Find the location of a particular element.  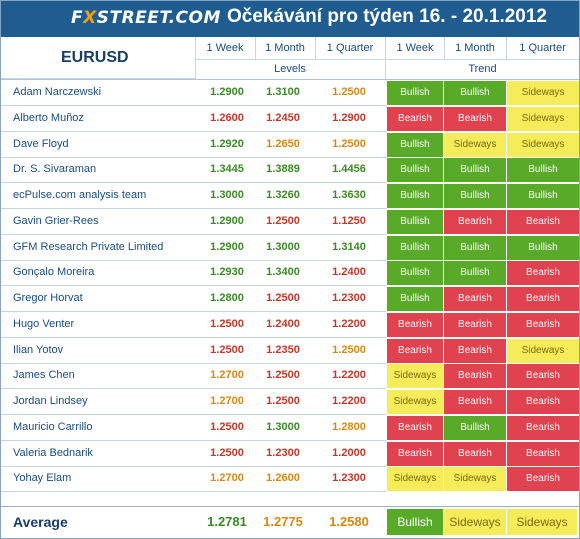

level-1-quarter: 1.2500 is located at coordinates (349, 92).